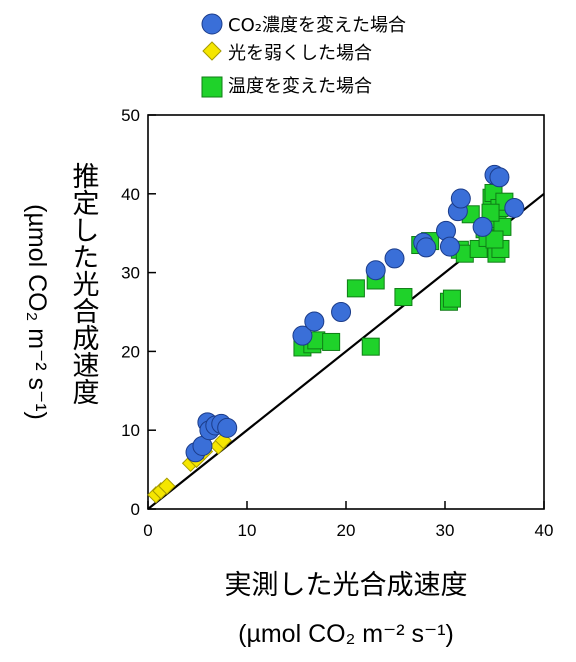 This screenshot has height=662, width=576. Describe the element at coordinates (135, 509) in the screenshot. I see `y-tick-label: 0` at that location.